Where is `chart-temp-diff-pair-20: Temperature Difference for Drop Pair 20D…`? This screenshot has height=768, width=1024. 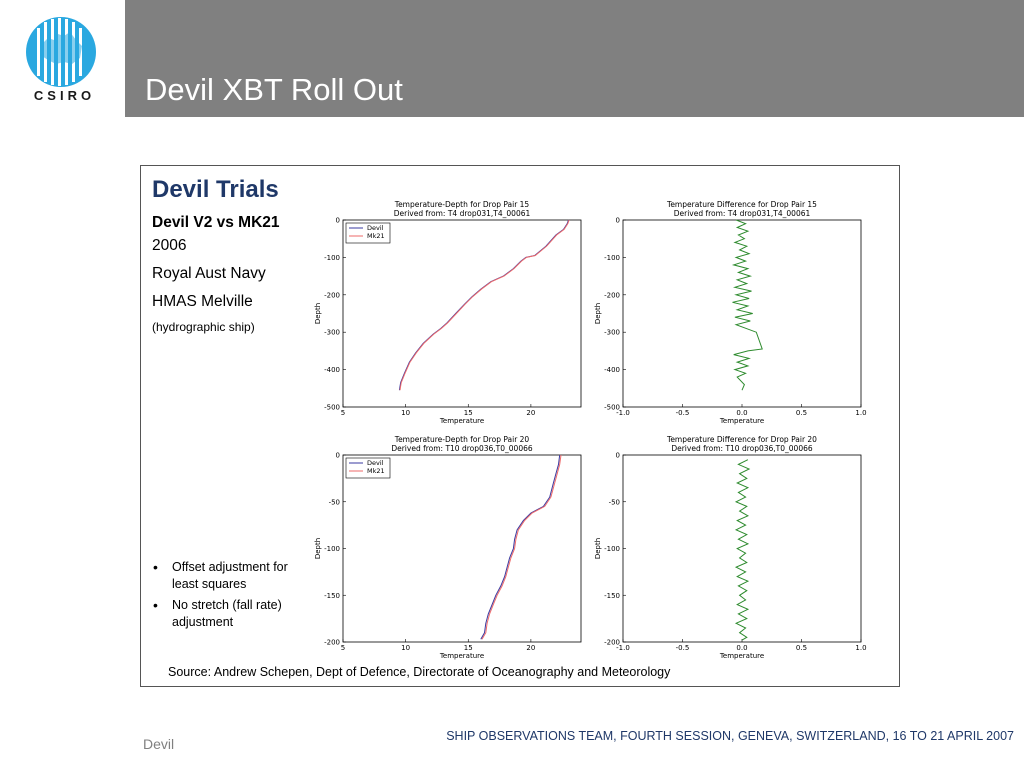
chart-temp-diff-pair-20: Temperature Difference for Drop Pair 20D… is located at coordinates (730, 547).